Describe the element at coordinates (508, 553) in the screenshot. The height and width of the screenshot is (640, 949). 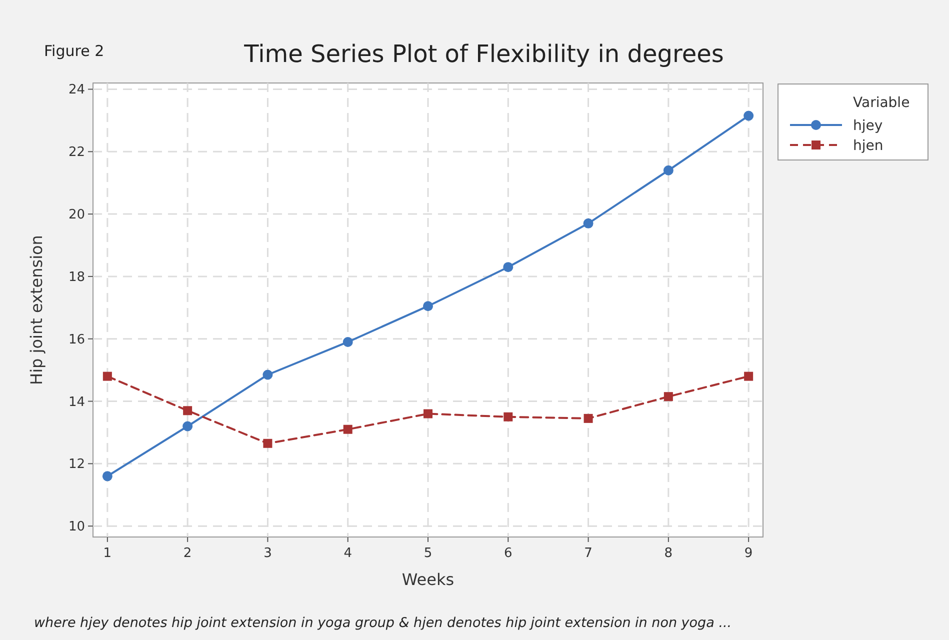
I see `x-tick-label: 6` at that location.